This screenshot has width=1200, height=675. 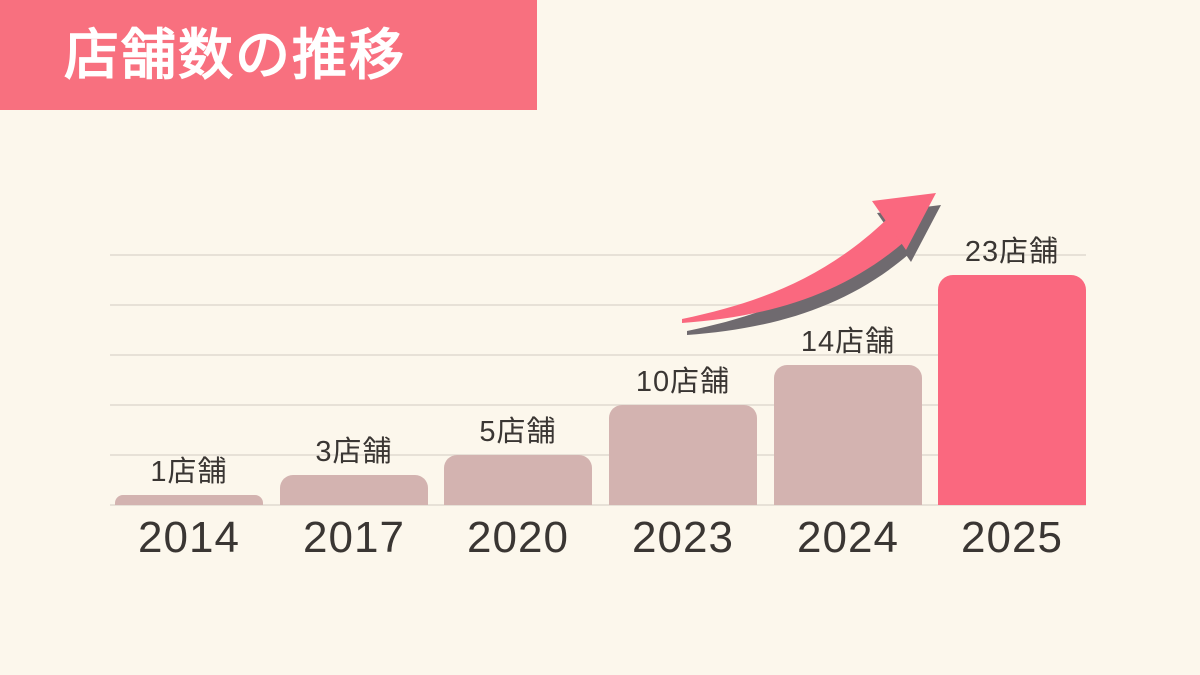 What do you see at coordinates (1012, 537) in the screenshot?
I see `axis-label-2025: 2025` at bounding box center [1012, 537].